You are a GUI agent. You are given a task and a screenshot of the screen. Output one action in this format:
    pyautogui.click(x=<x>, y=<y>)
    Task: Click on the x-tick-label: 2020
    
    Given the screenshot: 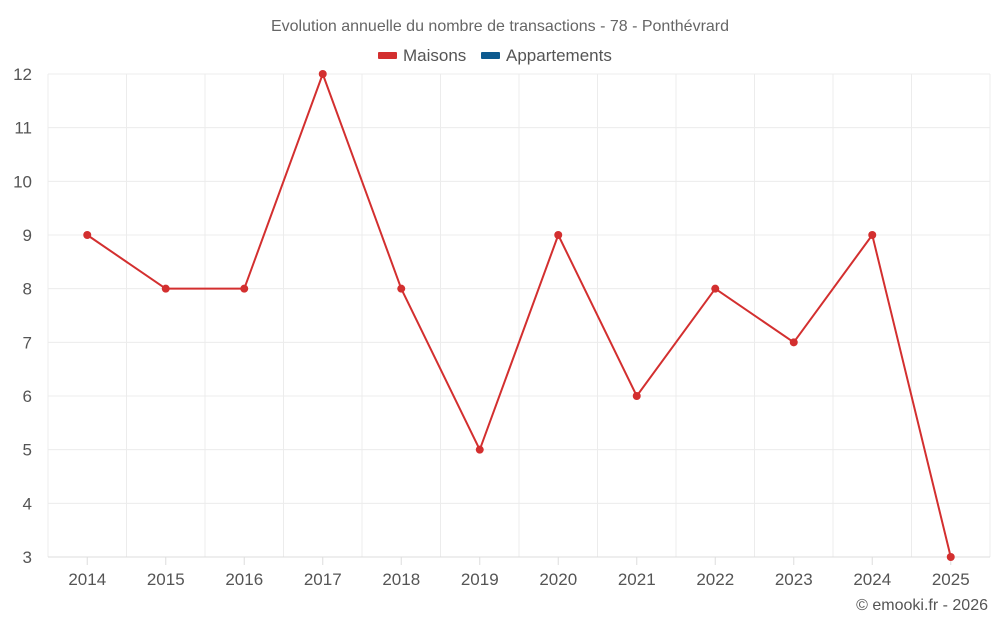 What is the action you would take?
    pyautogui.click(x=558, y=579)
    